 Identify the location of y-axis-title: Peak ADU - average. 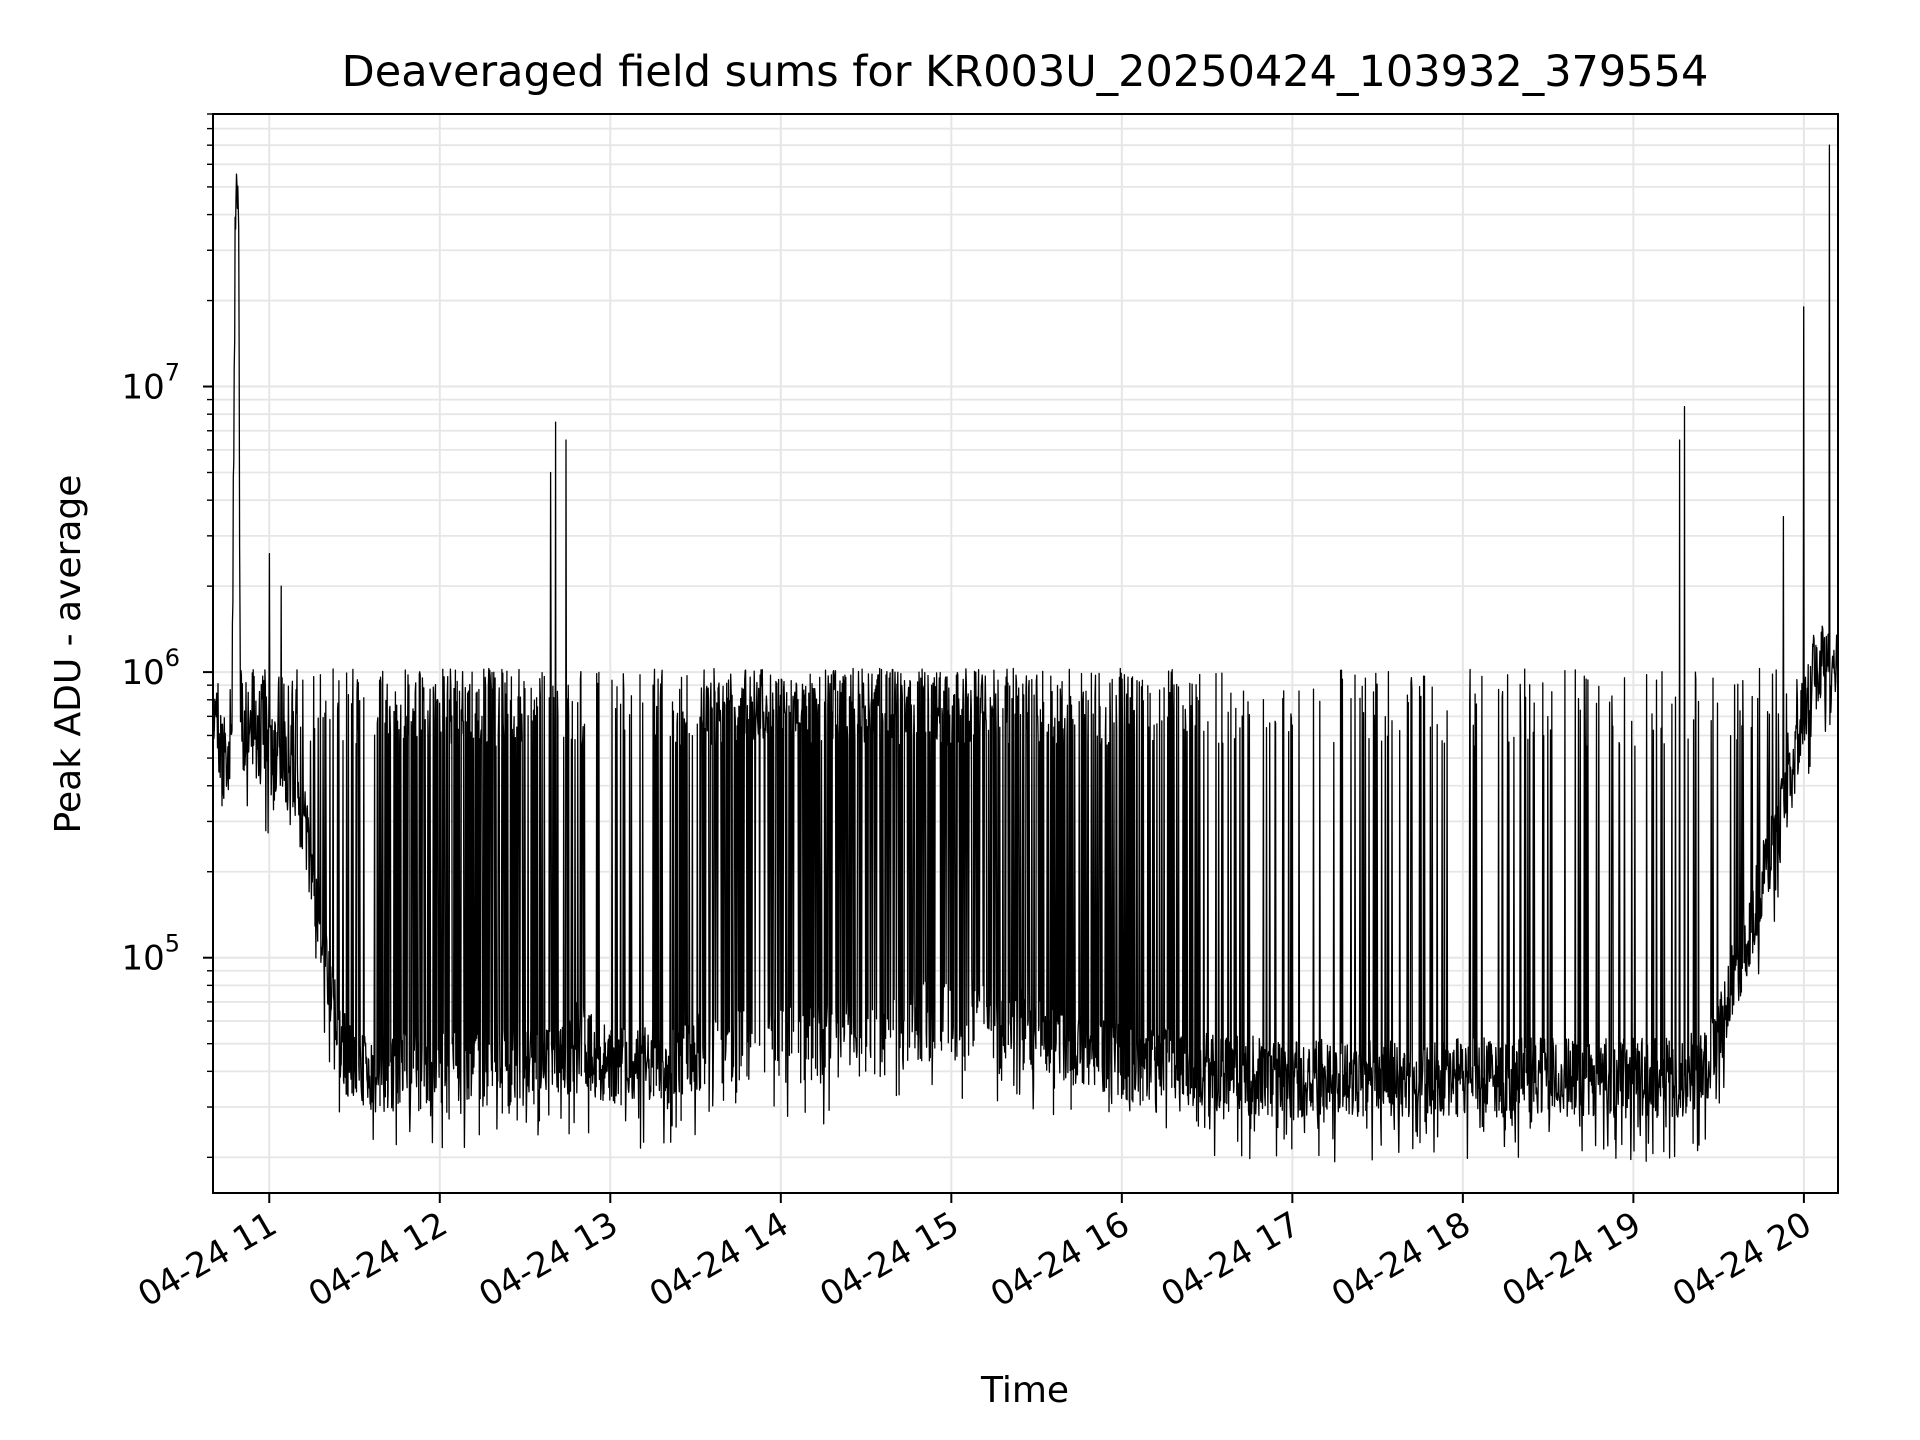
(68, 654).